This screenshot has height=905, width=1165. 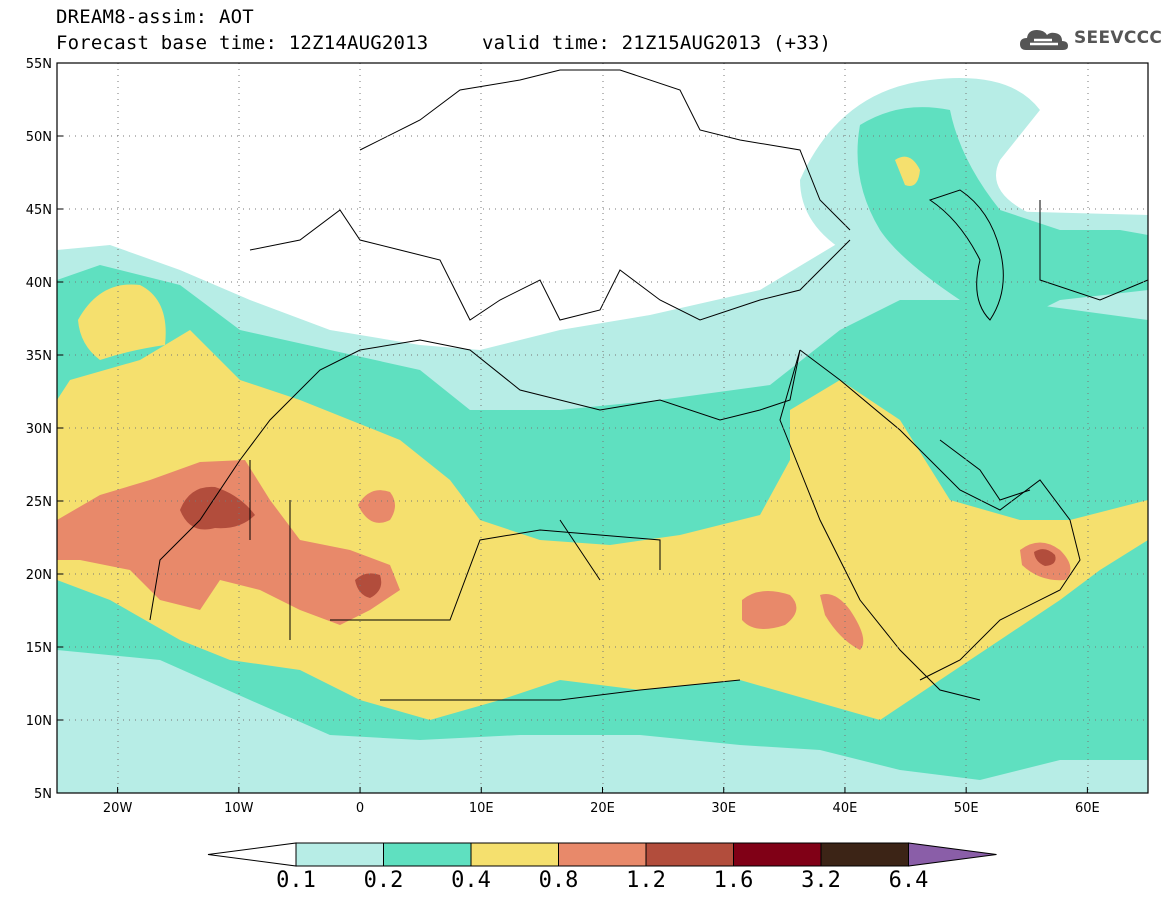 I want to click on colorbar-tick-label: 0.1, so click(x=296, y=880).